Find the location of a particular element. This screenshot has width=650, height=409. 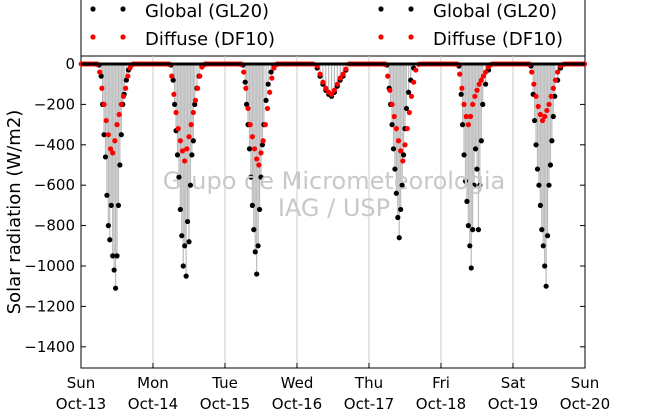

legend-label: Global (GL20) is located at coordinates (207, 11).